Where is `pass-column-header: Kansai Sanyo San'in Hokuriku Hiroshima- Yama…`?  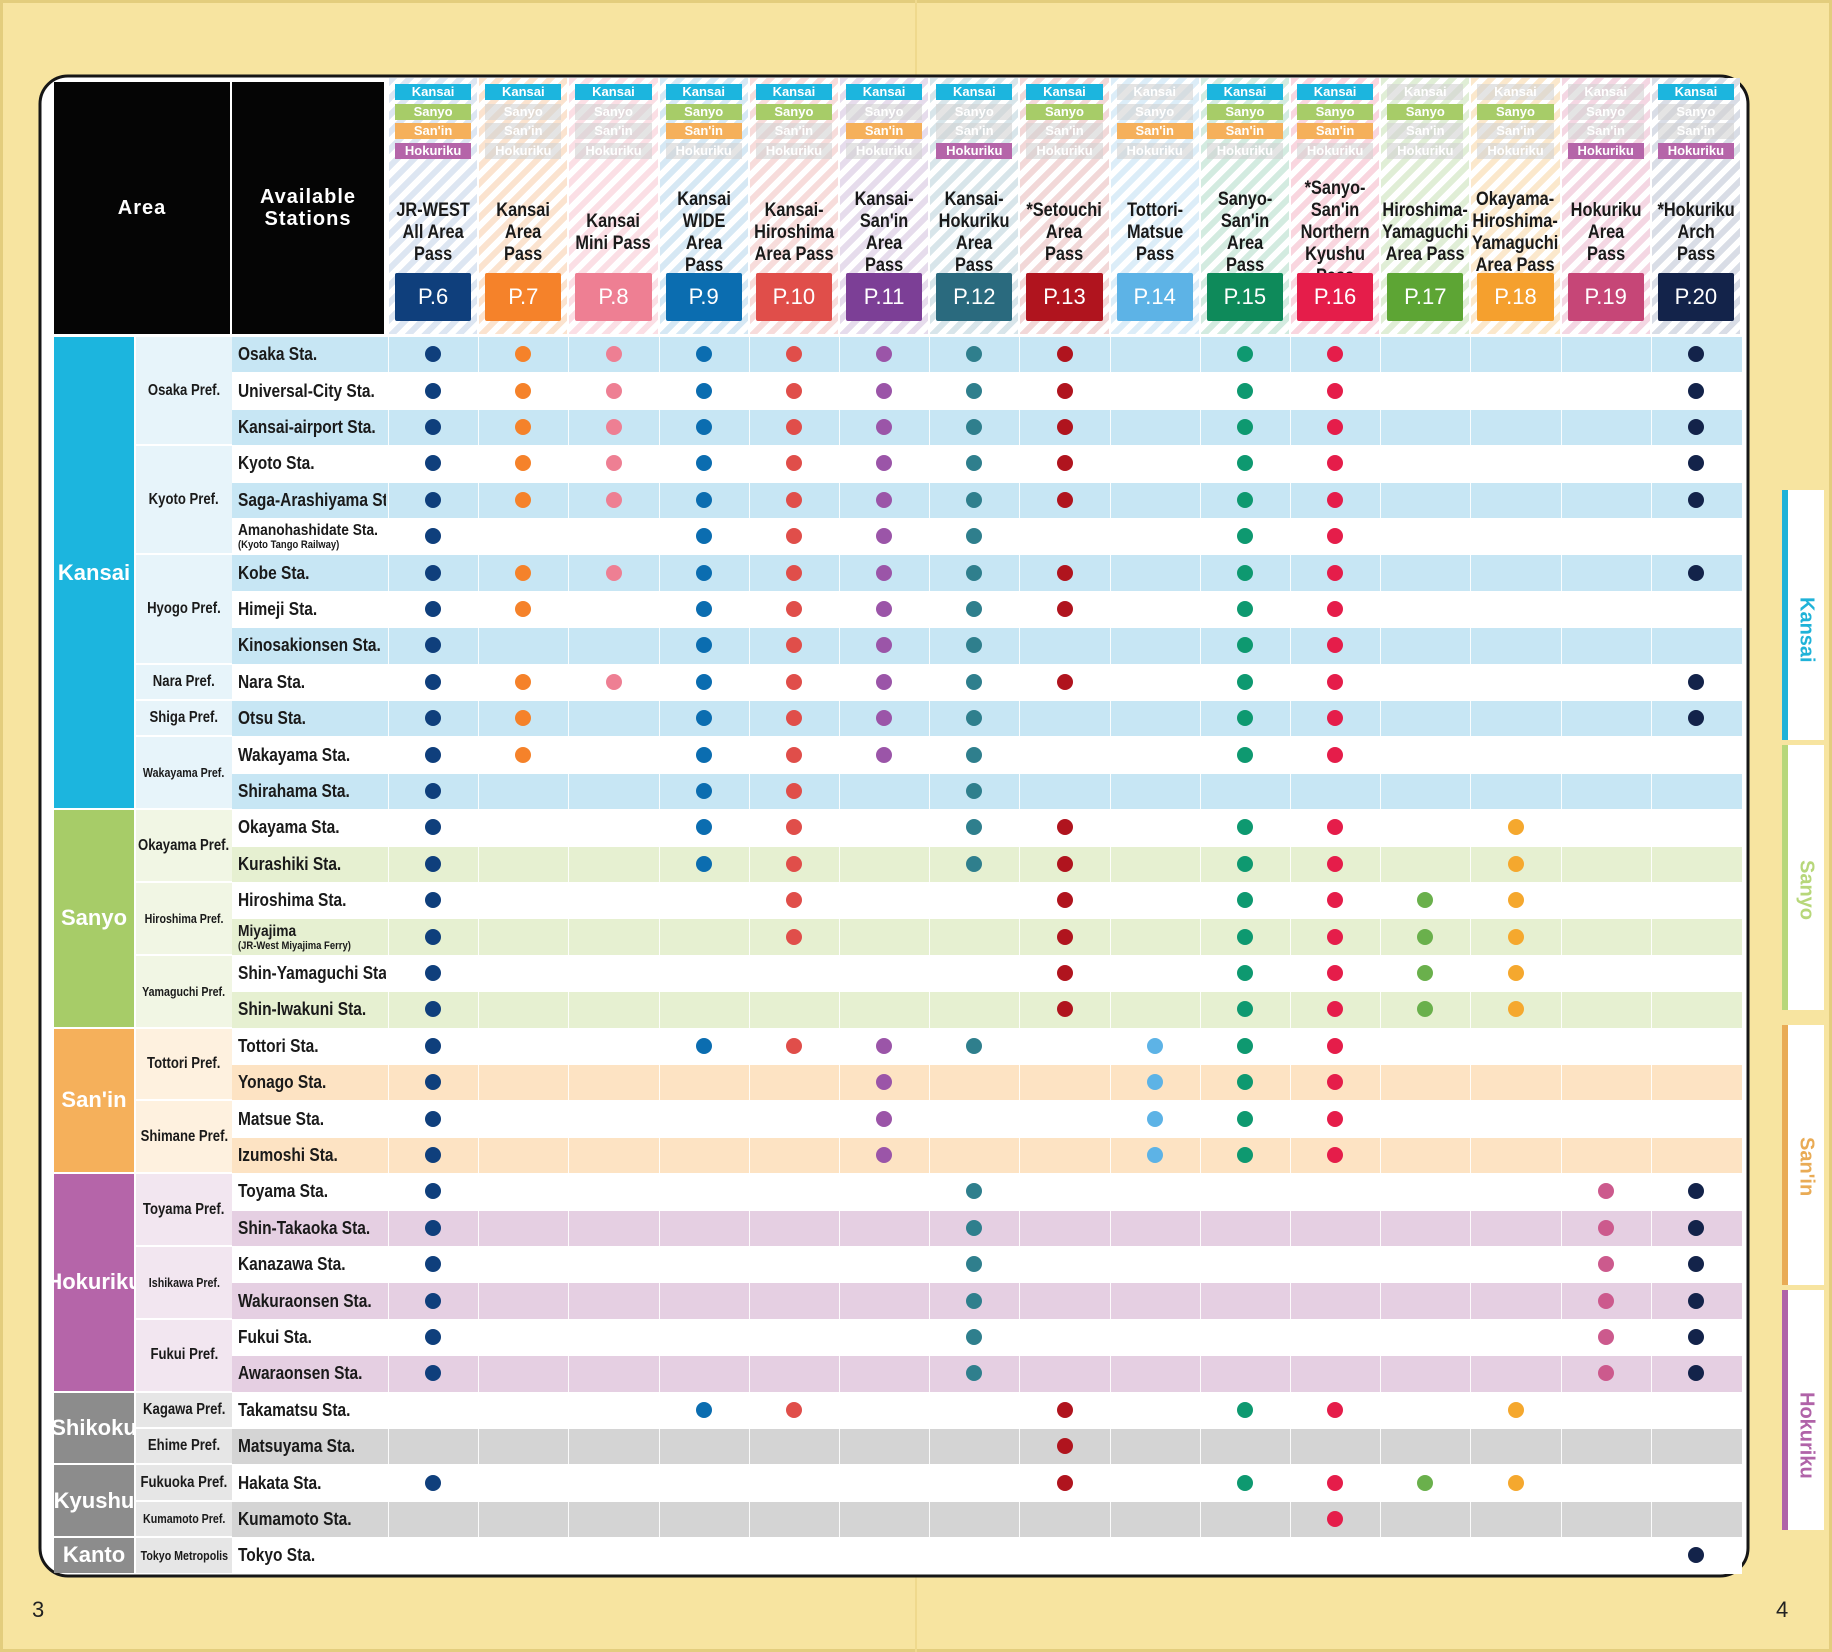
pass-column-header: Kansai Sanyo San'in Hokuriku Hiroshima- Yama… is located at coordinates (1425, 206).